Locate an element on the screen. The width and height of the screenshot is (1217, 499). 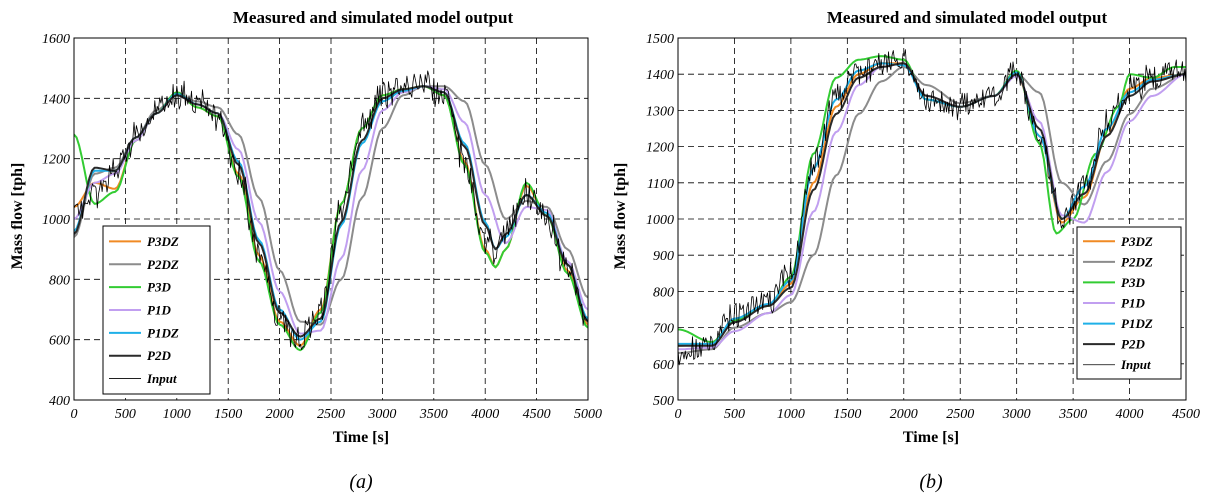
chart-a-xlabel: Time [s] is located at coordinates (361, 437).